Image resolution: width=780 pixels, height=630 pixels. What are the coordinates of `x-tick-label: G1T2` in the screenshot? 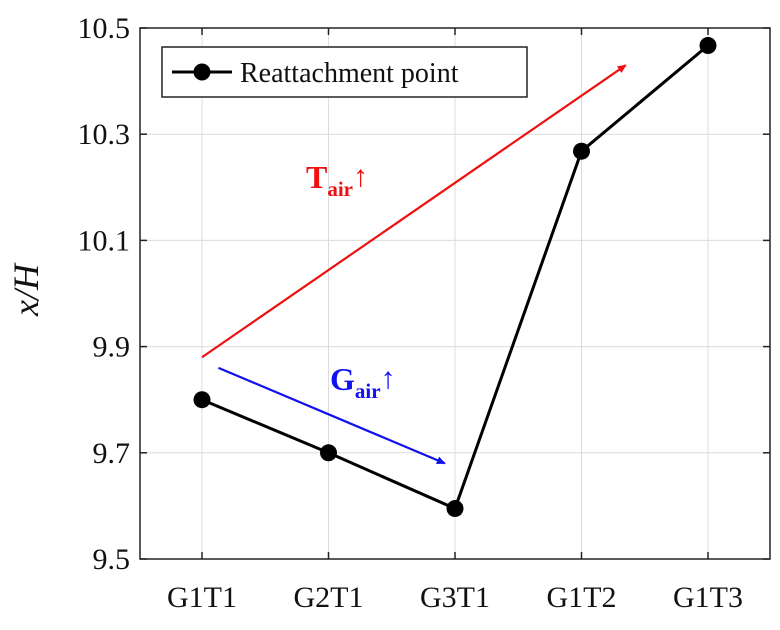 It's located at (582, 597).